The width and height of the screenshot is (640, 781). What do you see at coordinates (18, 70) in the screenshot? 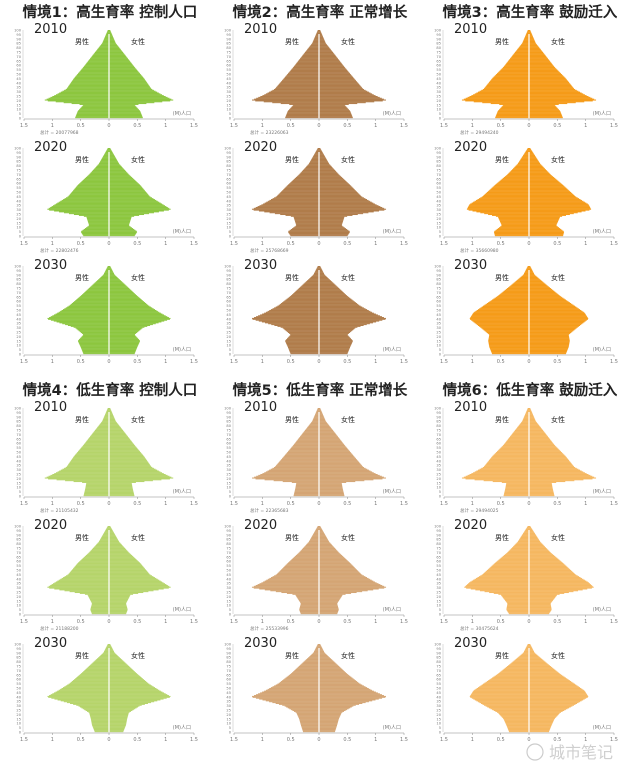
I see `y-tick-label: 55` at bounding box center [18, 70].